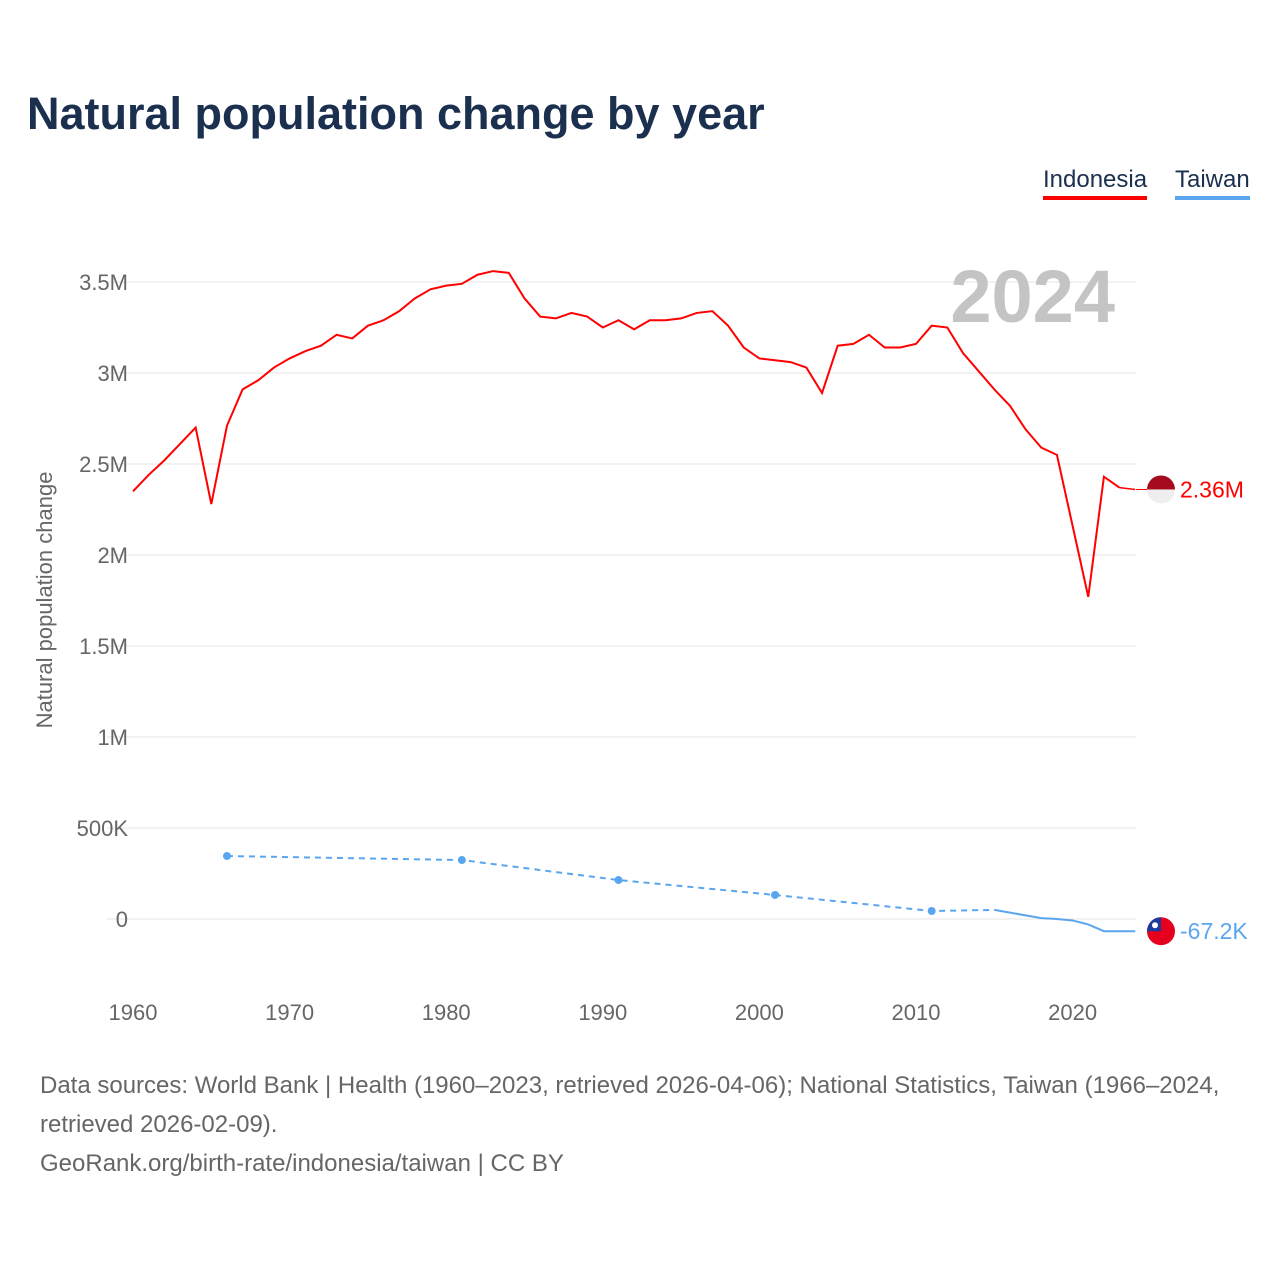 This screenshot has width=1280, height=1280. Describe the element at coordinates (916, 1012) in the screenshot. I see `x-tick-label: 2010` at that location.